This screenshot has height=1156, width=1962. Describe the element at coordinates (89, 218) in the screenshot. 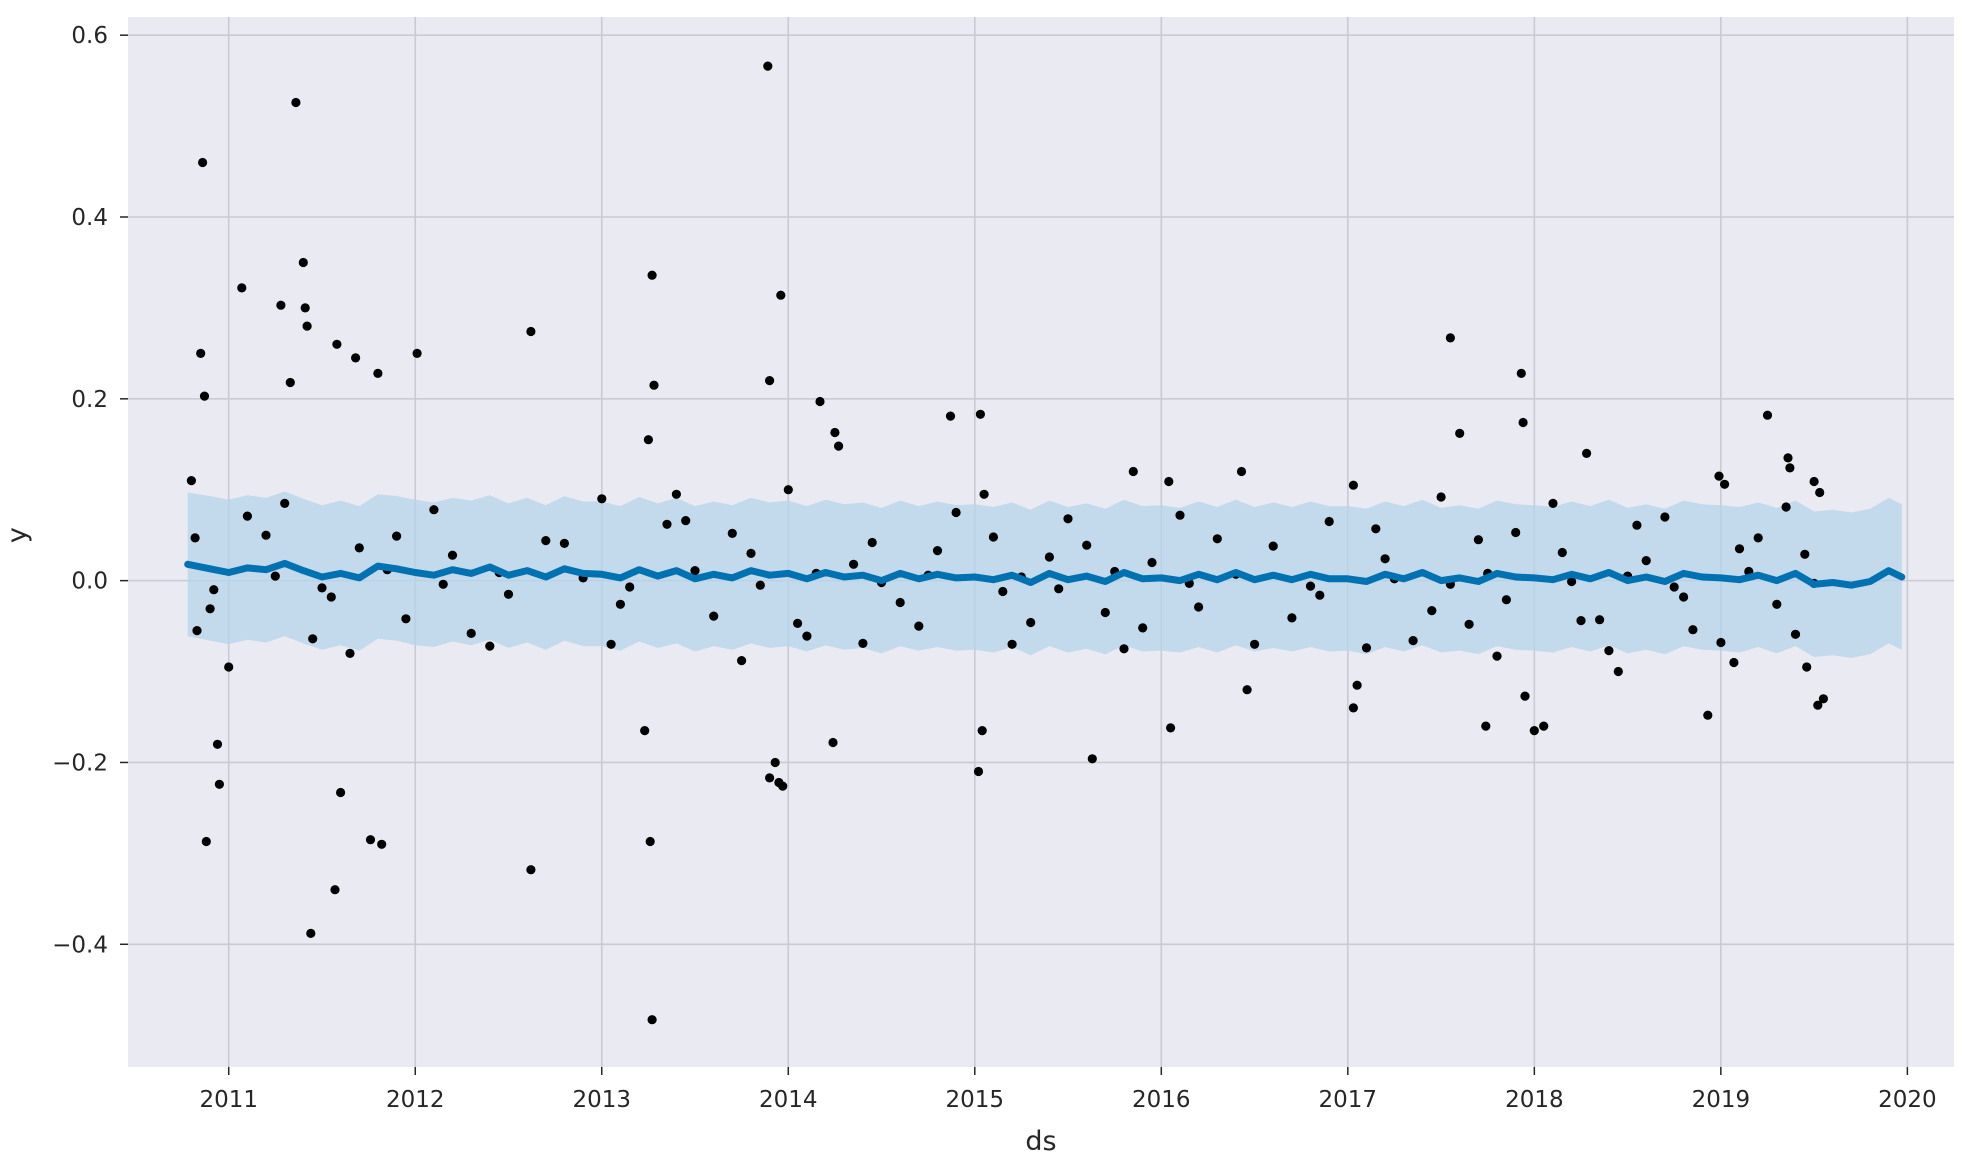

I see `y-tick-label: 0.4` at that location.